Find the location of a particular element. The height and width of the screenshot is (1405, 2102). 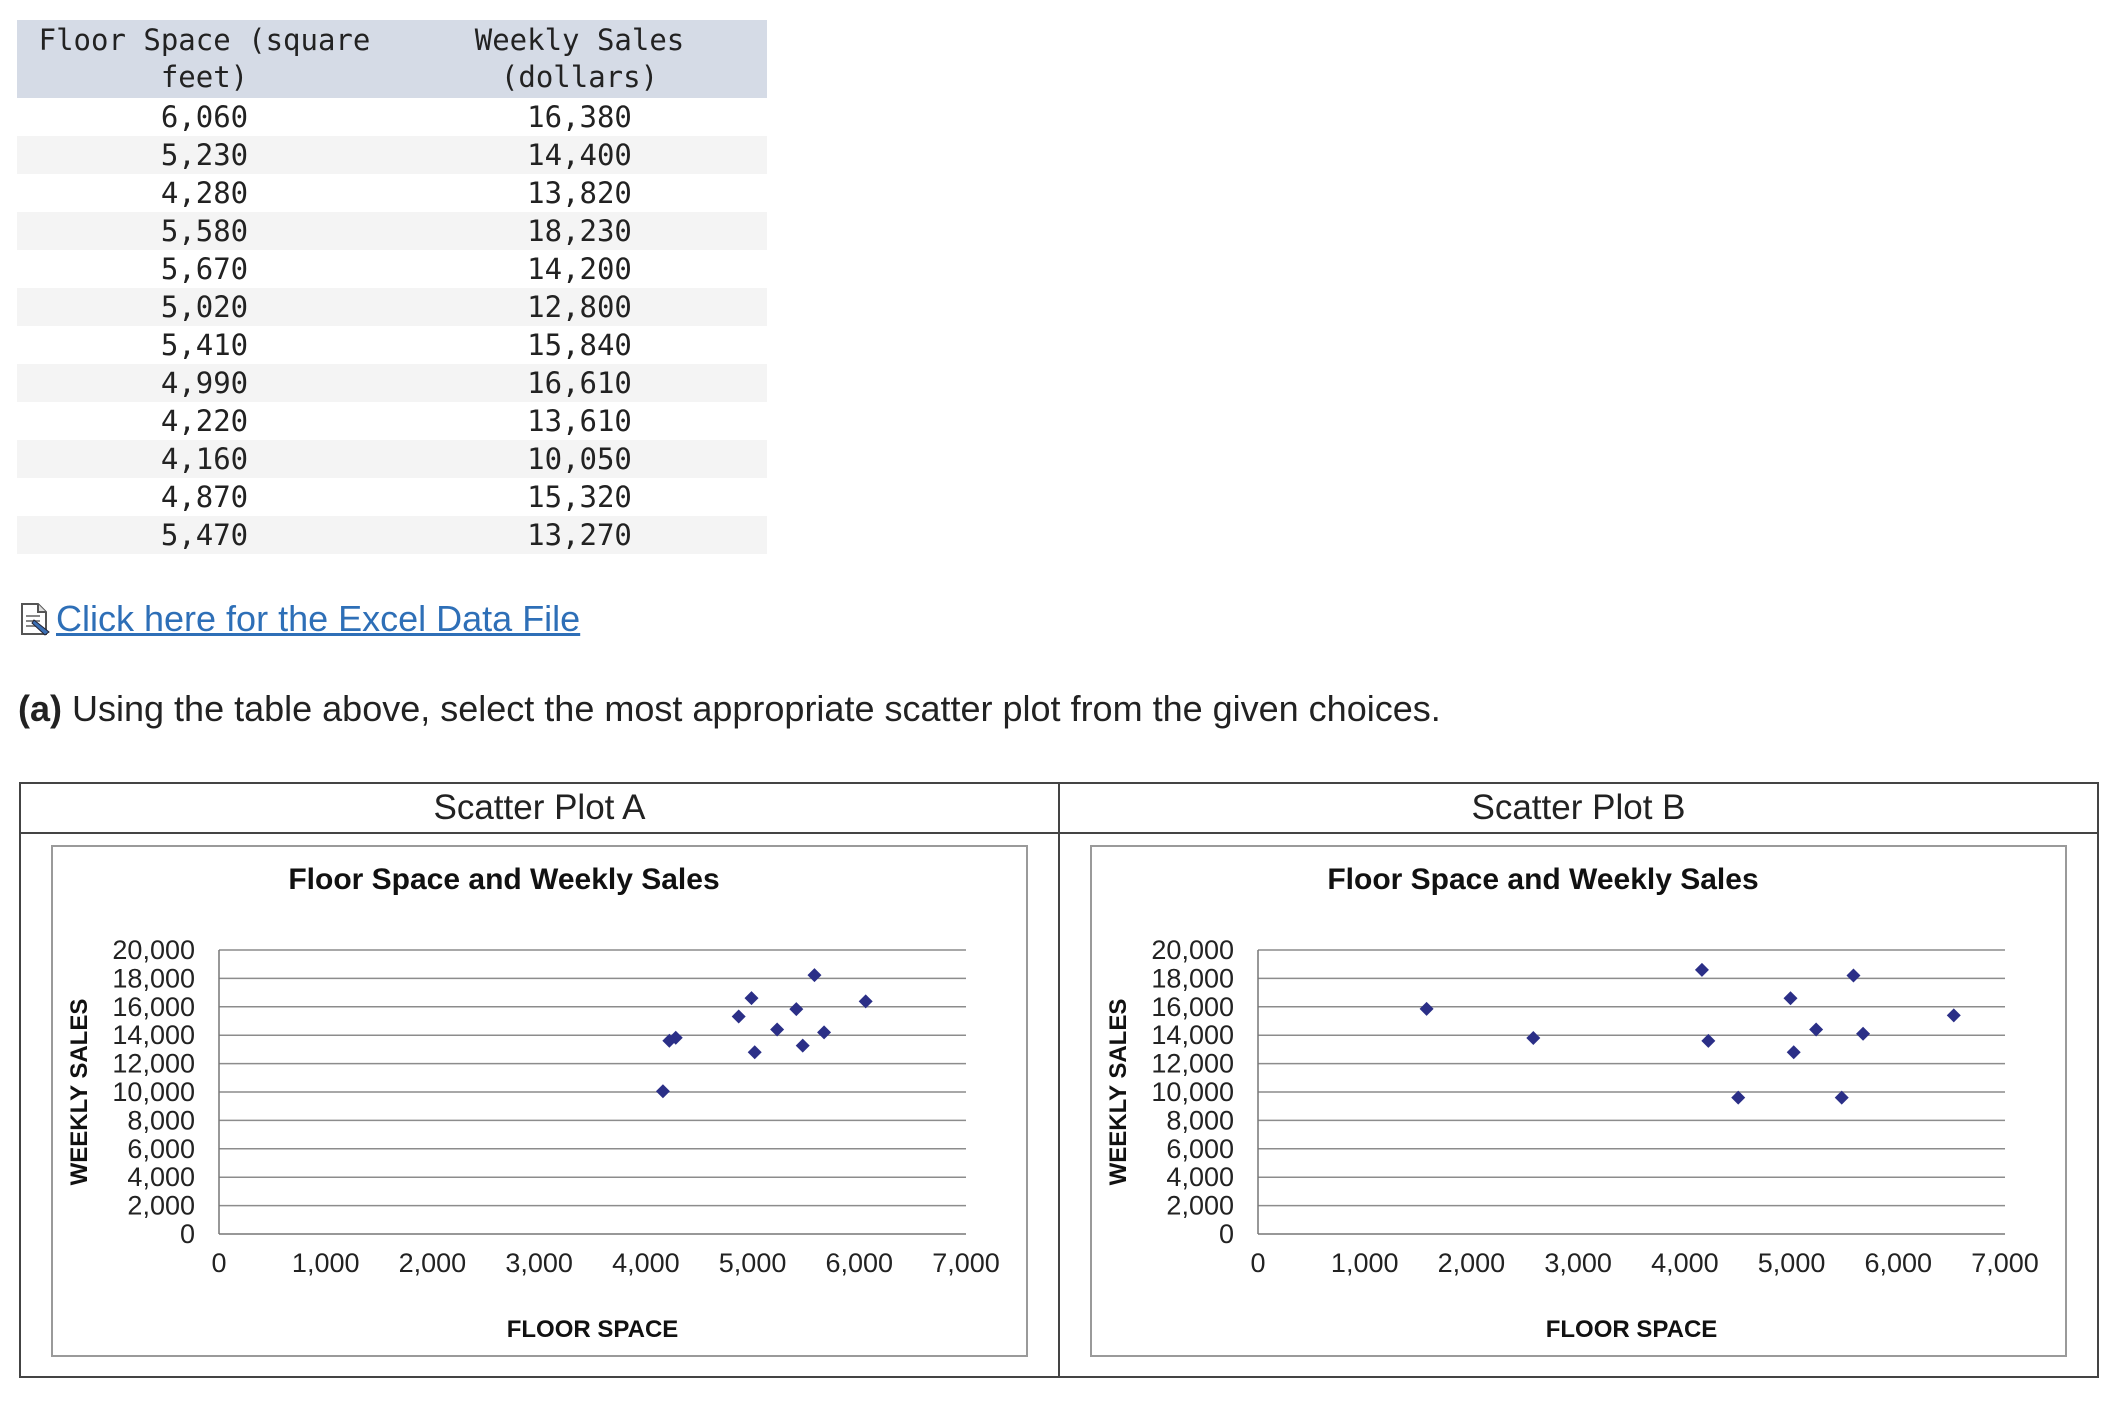

x-tick-label: 3,000 is located at coordinates (539, 1263).